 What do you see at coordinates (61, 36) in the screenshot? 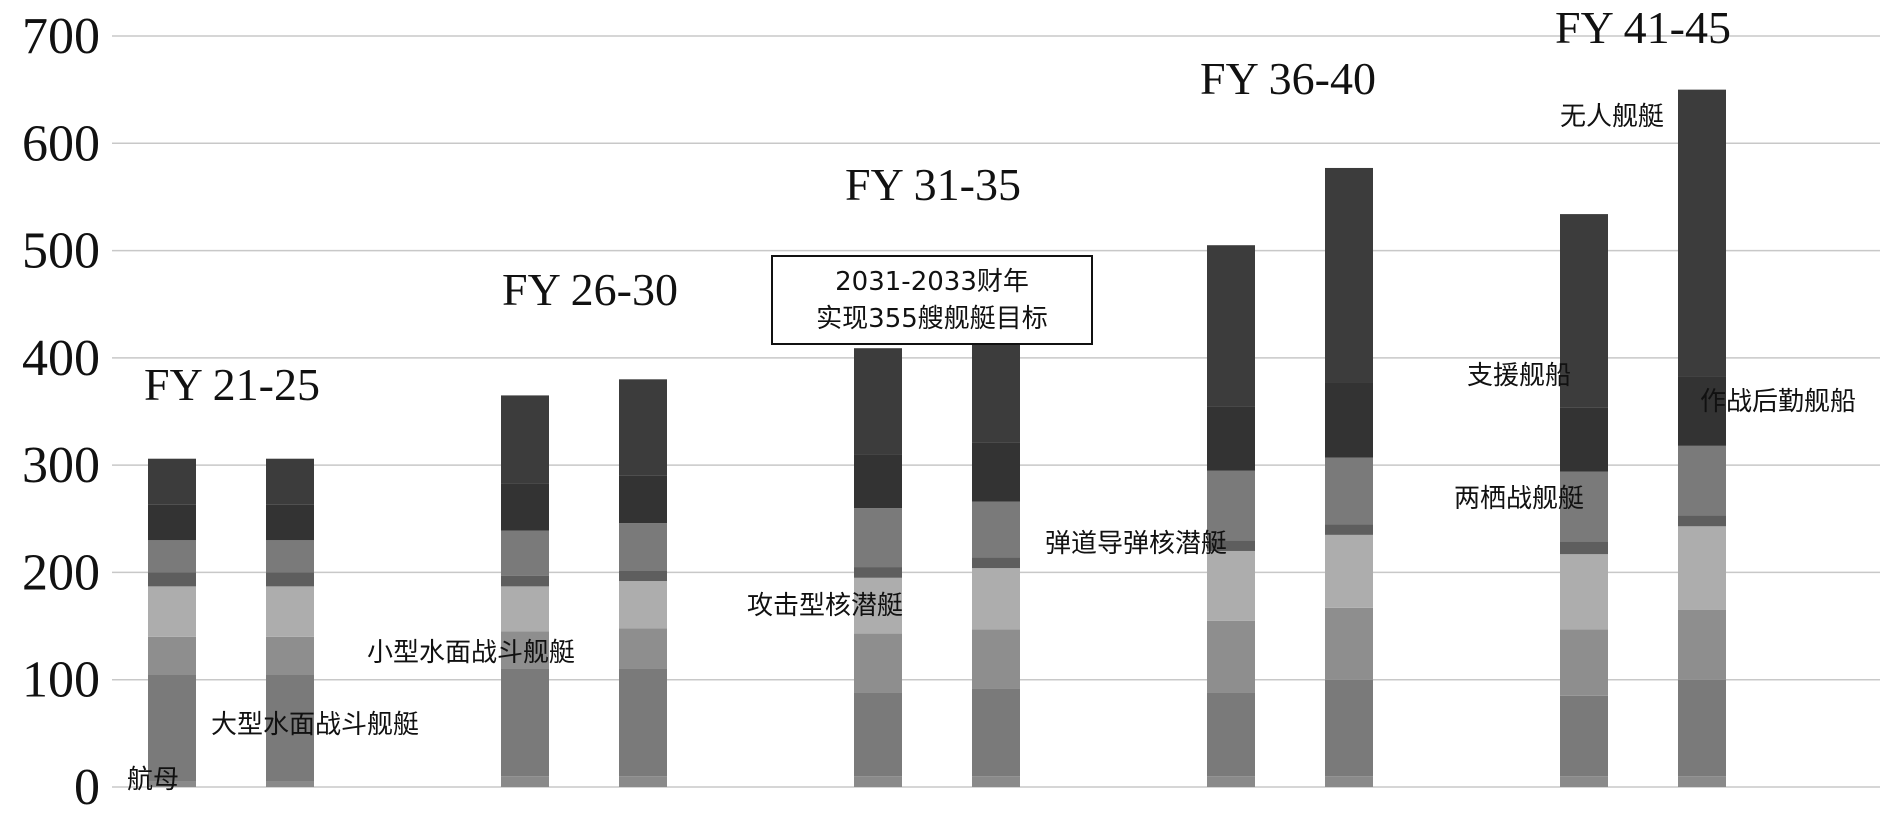
I see `y-tick-label: 700` at bounding box center [61, 36].